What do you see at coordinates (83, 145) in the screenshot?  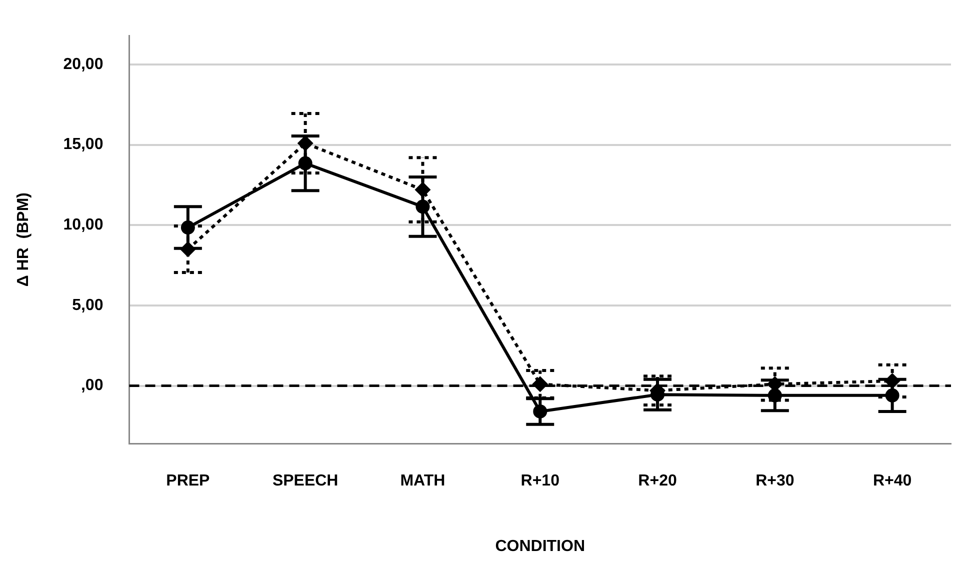 I see `y-tick-label: 15,00` at bounding box center [83, 145].